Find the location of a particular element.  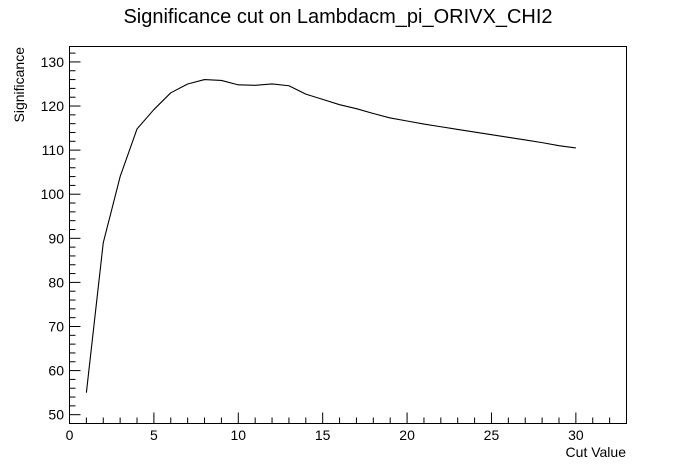

y-tick-label: 50 is located at coordinates (56, 415).